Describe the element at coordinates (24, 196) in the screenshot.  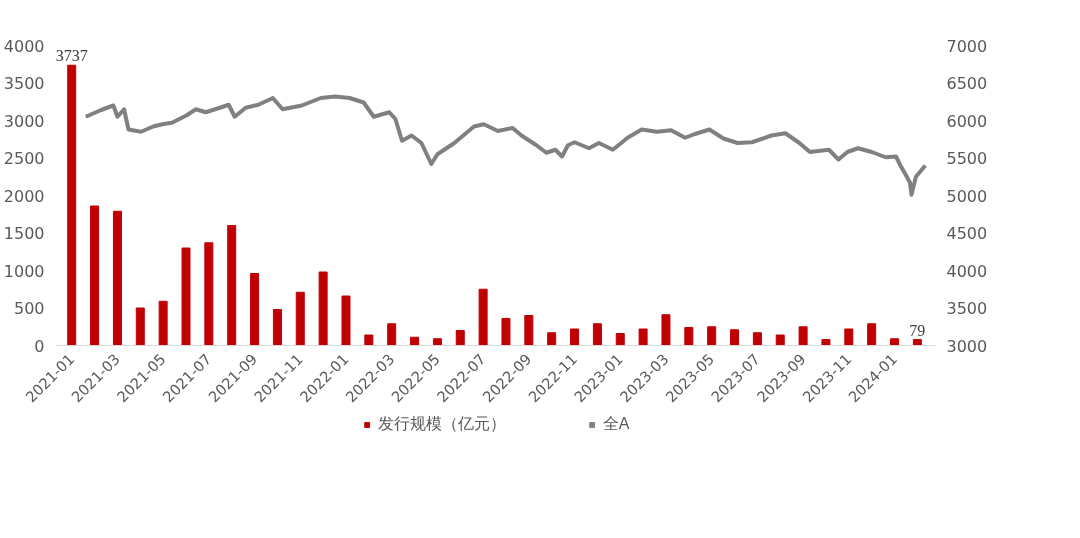
I see `y-tick-label: 2000` at that location.